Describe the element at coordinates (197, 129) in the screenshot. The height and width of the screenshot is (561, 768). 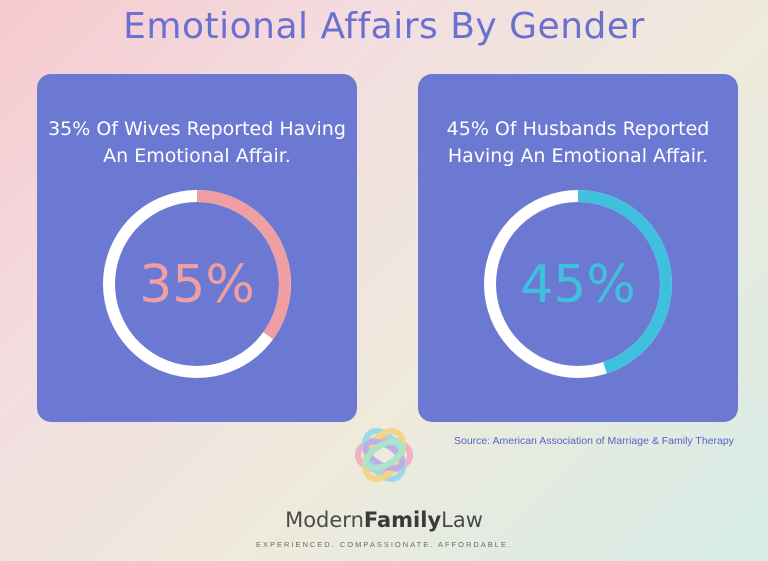
I see `wives-caption-line1: 35% Of Wives Reported Having` at that location.